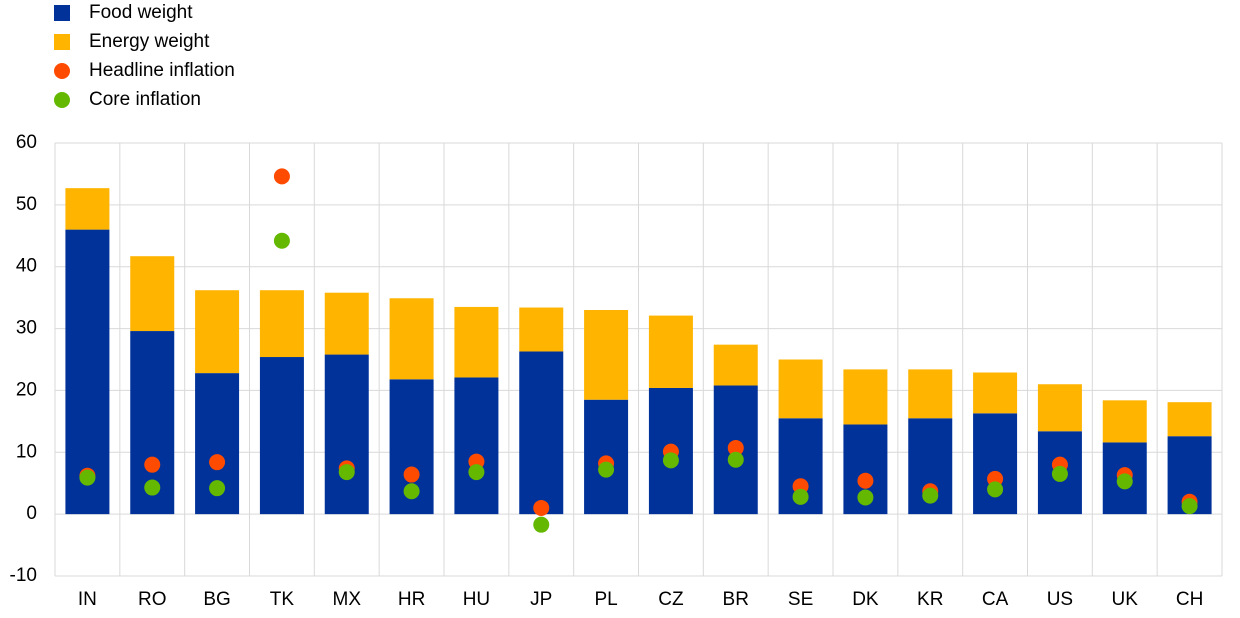 Image resolution: width=1240 pixels, height=618 pixels. What do you see at coordinates (216, 599) in the screenshot?
I see `x-tick-label: BG` at bounding box center [216, 599].